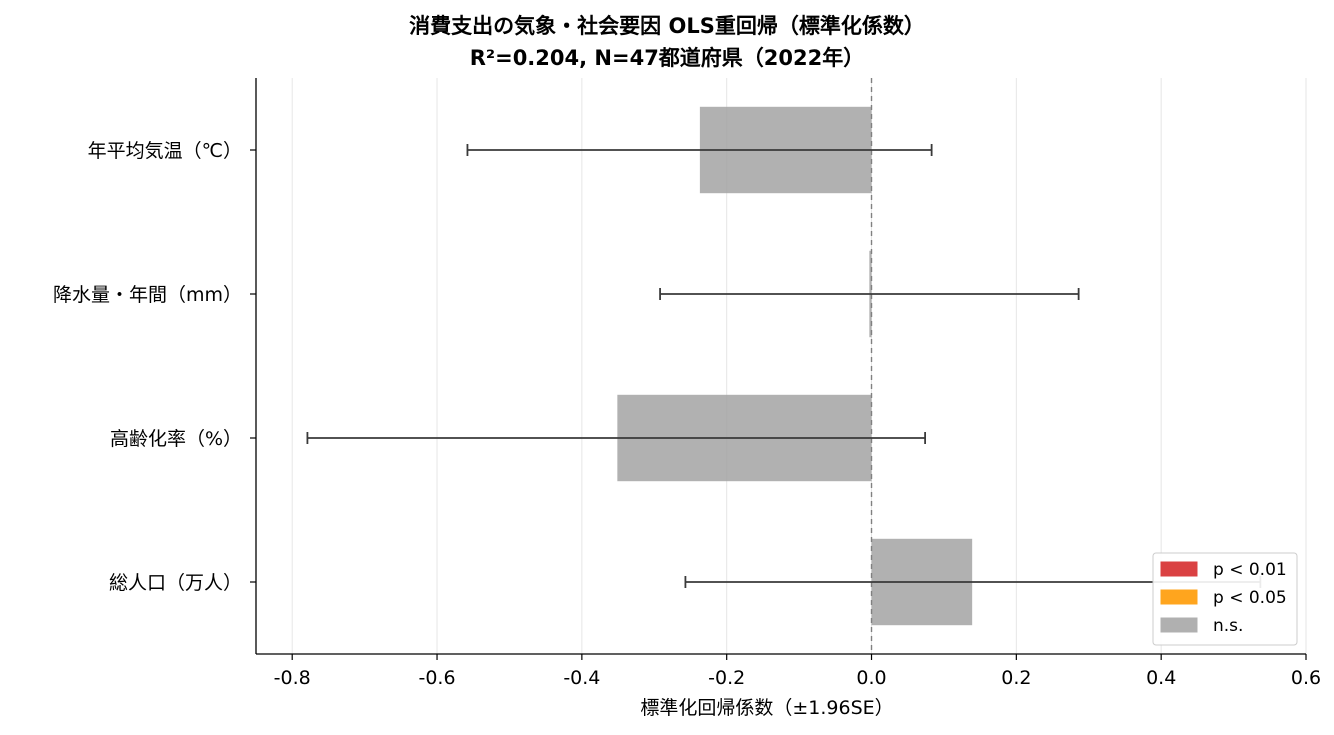 This screenshot has width=1334, height=735. I want to click on x-axis-label: 標準化回帰係数（±1.96SE）, so click(766, 708).